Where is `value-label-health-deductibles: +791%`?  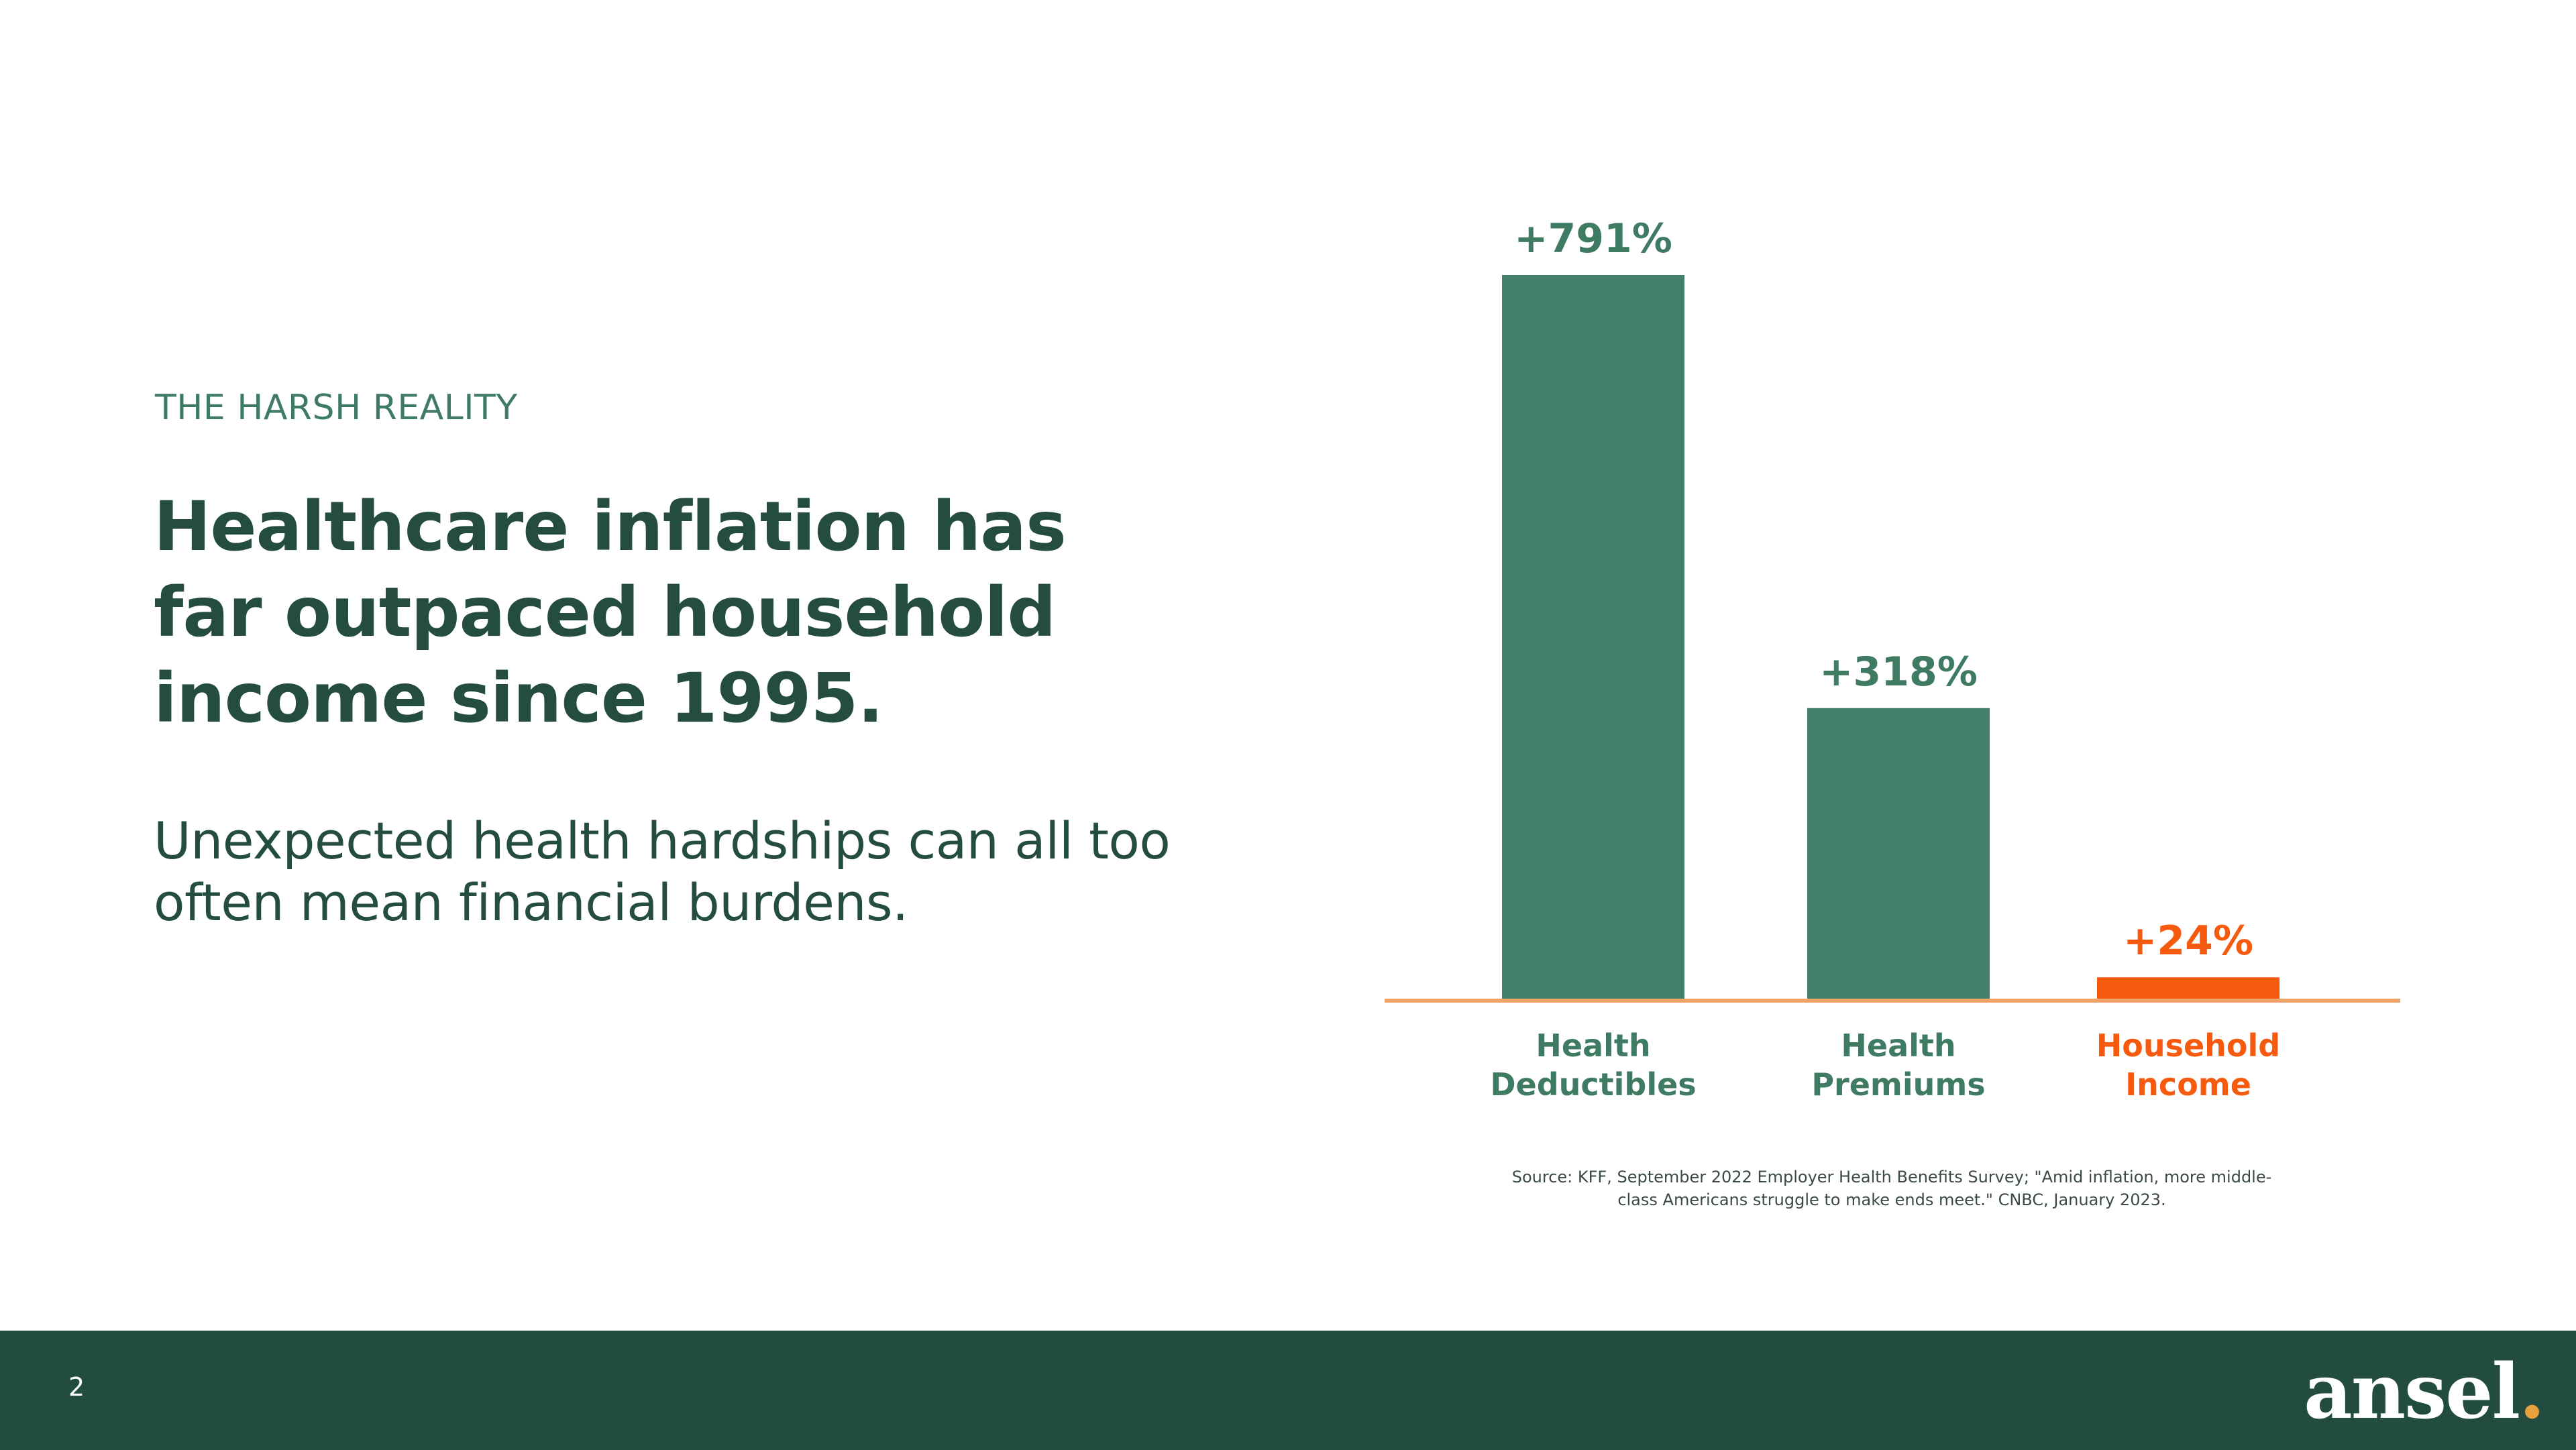 value-label-health-deductibles: +791% is located at coordinates (1593, 238).